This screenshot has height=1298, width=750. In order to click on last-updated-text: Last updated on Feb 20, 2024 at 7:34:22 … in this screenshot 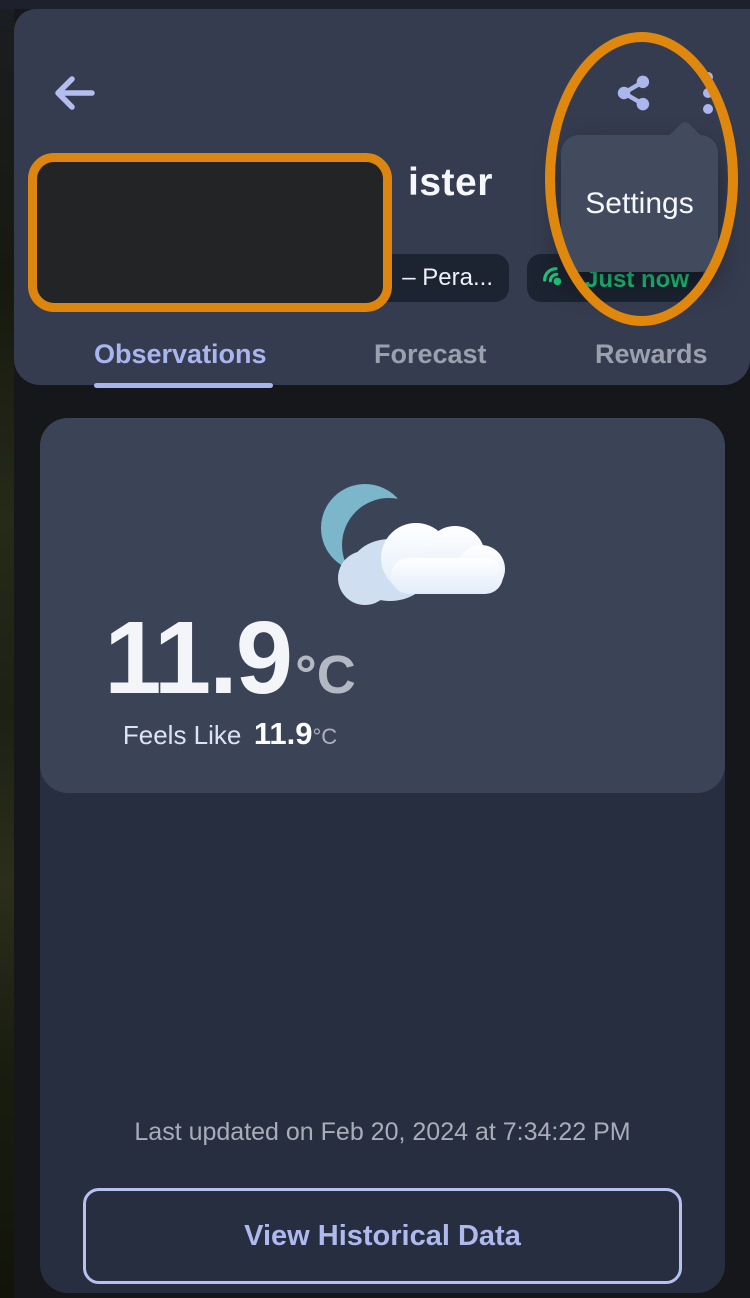, I will do `click(382, 1132)`.